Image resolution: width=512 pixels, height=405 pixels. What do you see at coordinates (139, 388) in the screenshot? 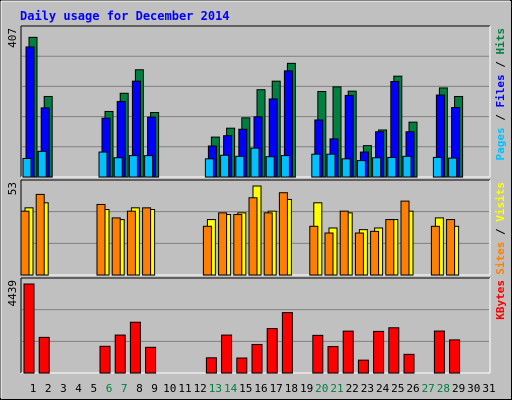
I see `x-tick-label-day-8: 8` at bounding box center [139, 388].